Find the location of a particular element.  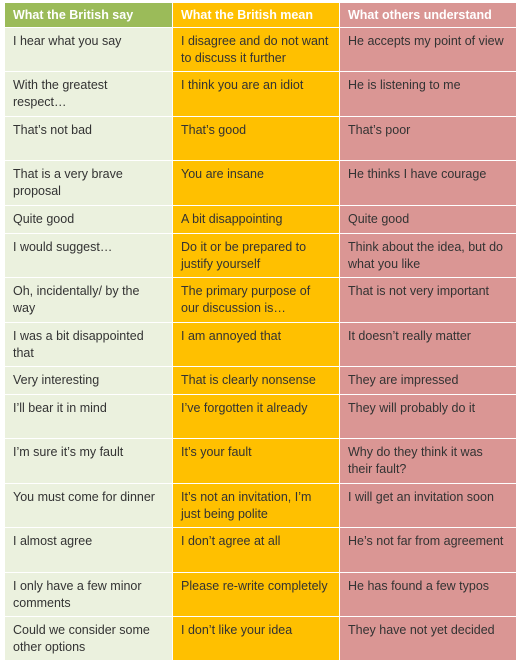

cell-understand: He thinks I have courage is located at coordinates (428, 183).